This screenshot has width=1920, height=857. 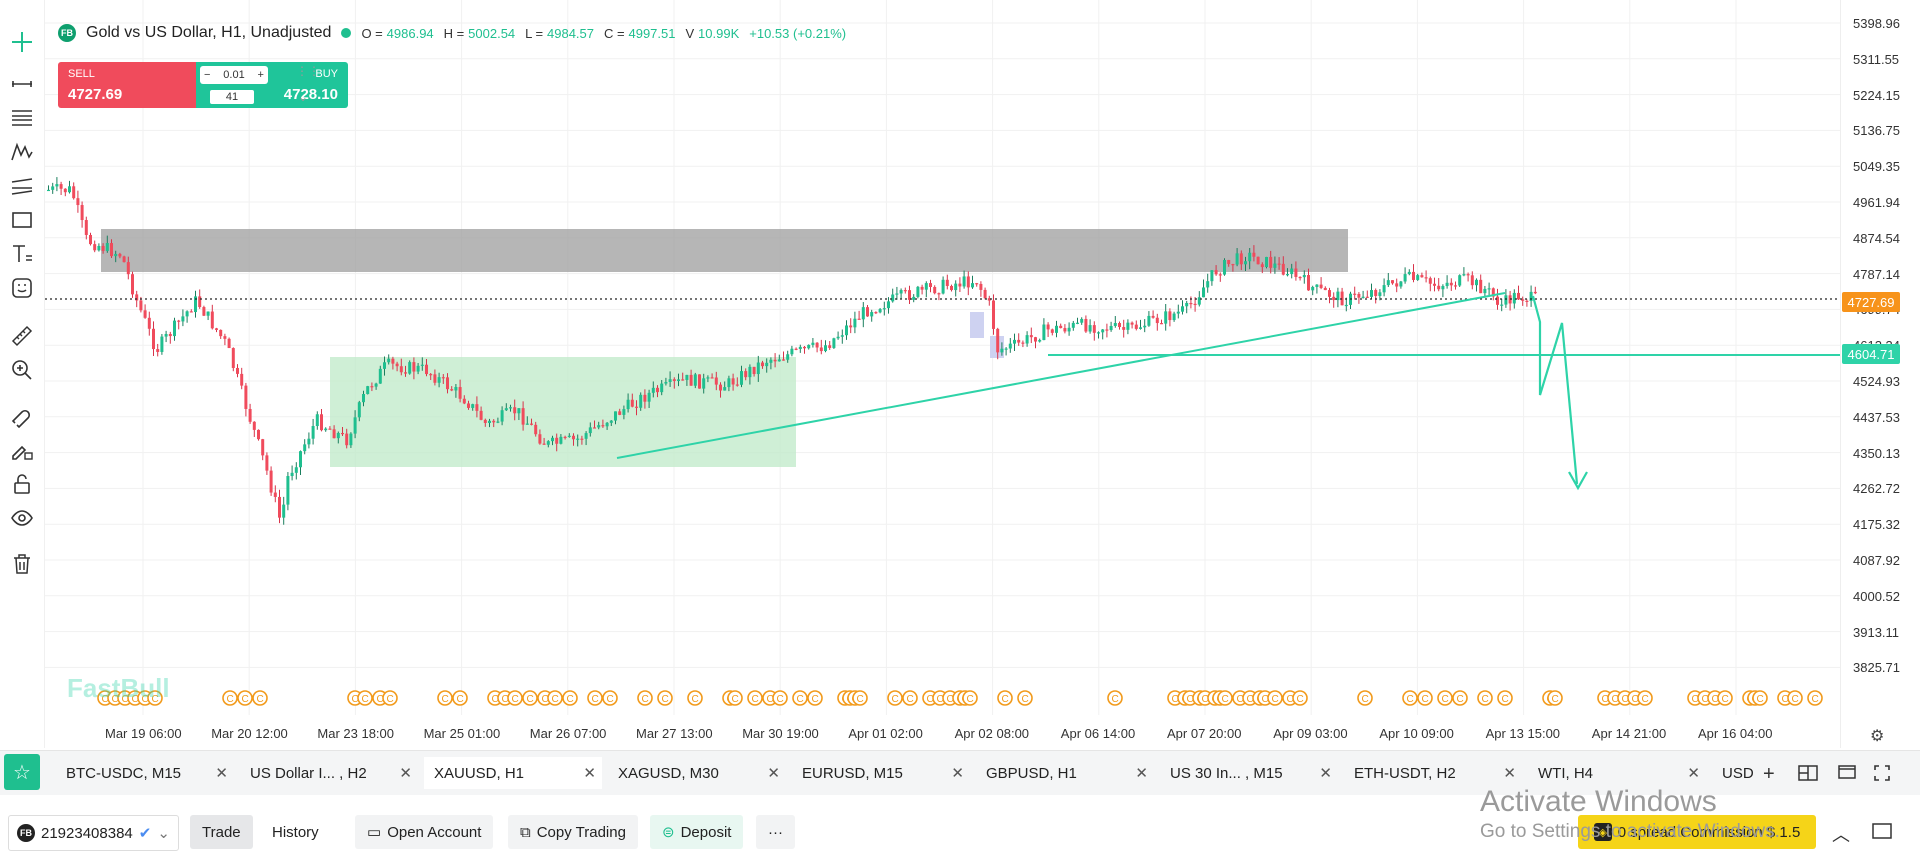 What do you see at coordinates (22, 450) in the screenshot?
I see `lock-drawings-icon` at bounding box center [22, 450].